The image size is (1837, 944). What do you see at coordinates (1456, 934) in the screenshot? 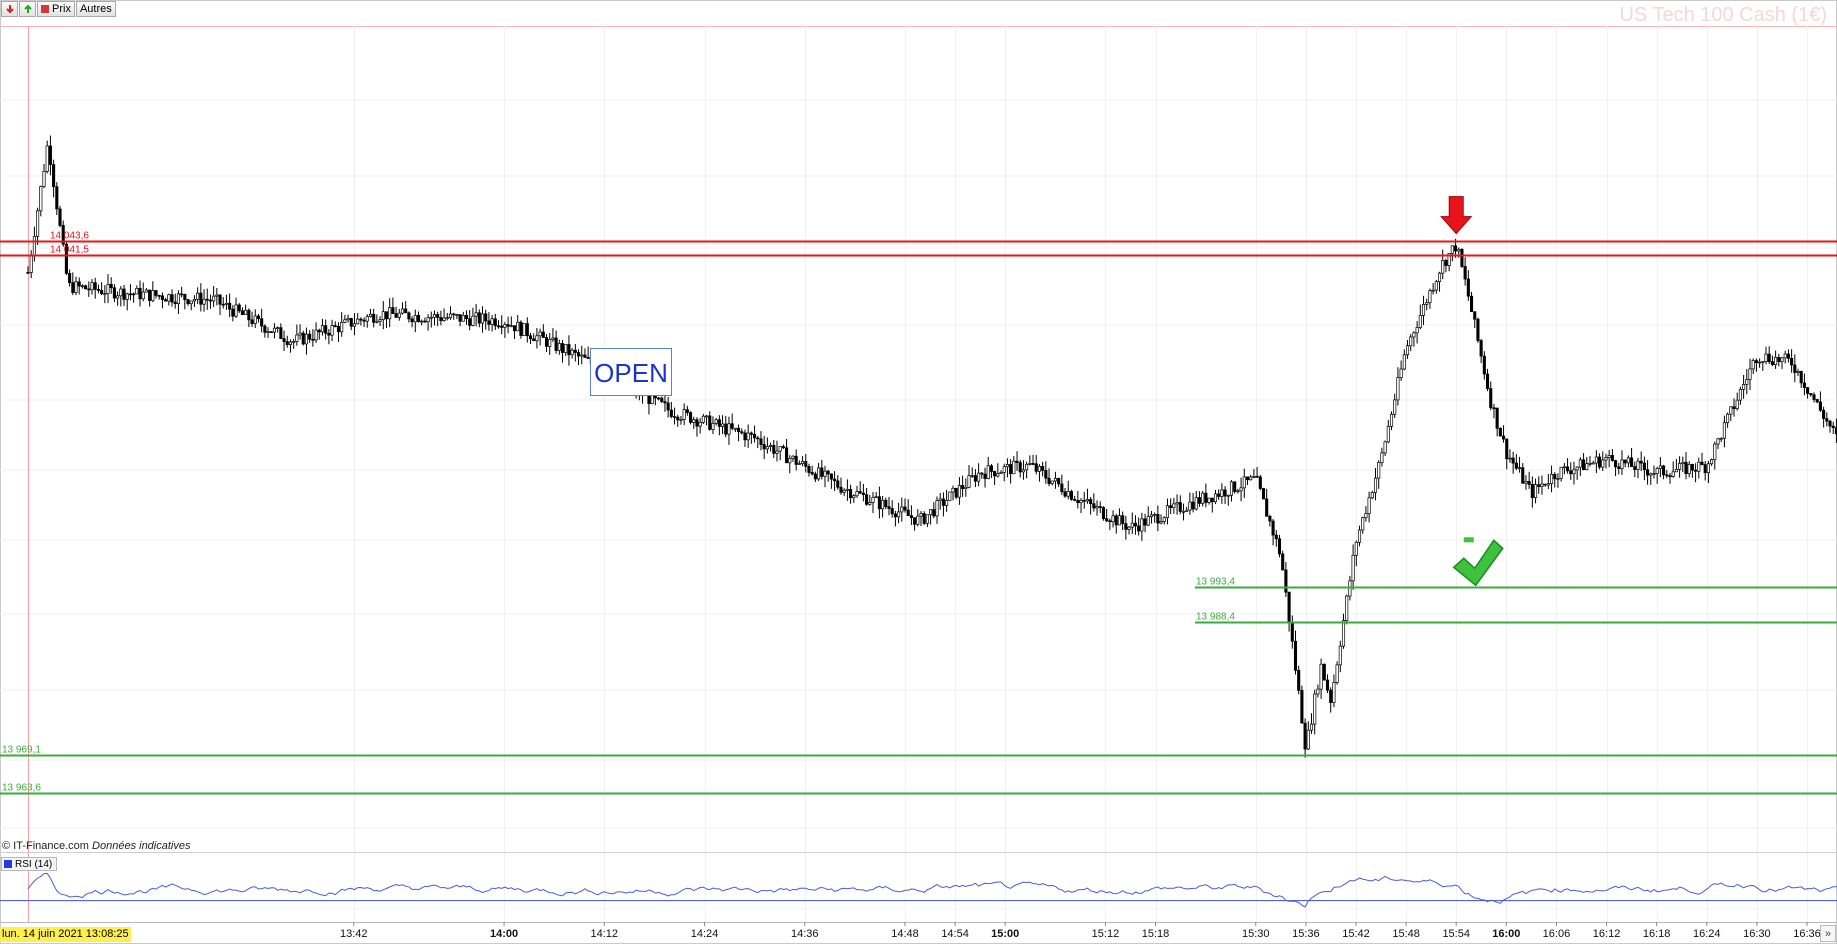
I see `time-tick-label: 15:54` at bounding box center [1456, 934].